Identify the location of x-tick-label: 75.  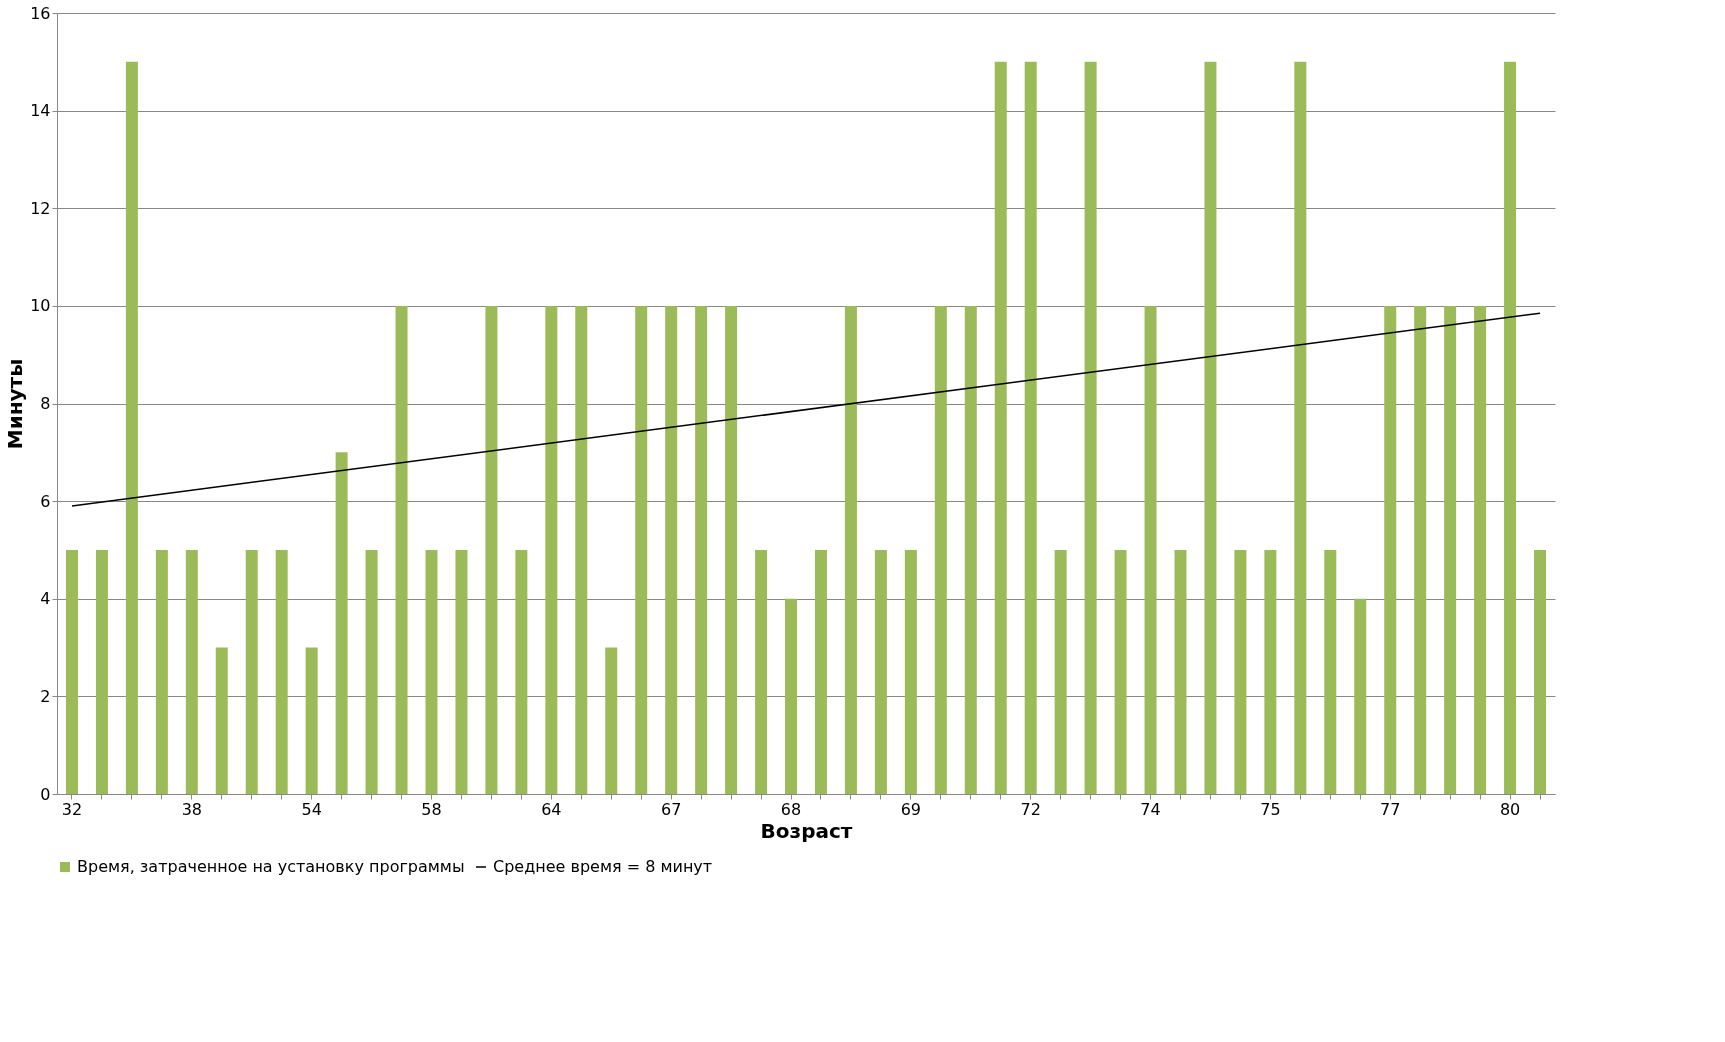
(1270, 809).